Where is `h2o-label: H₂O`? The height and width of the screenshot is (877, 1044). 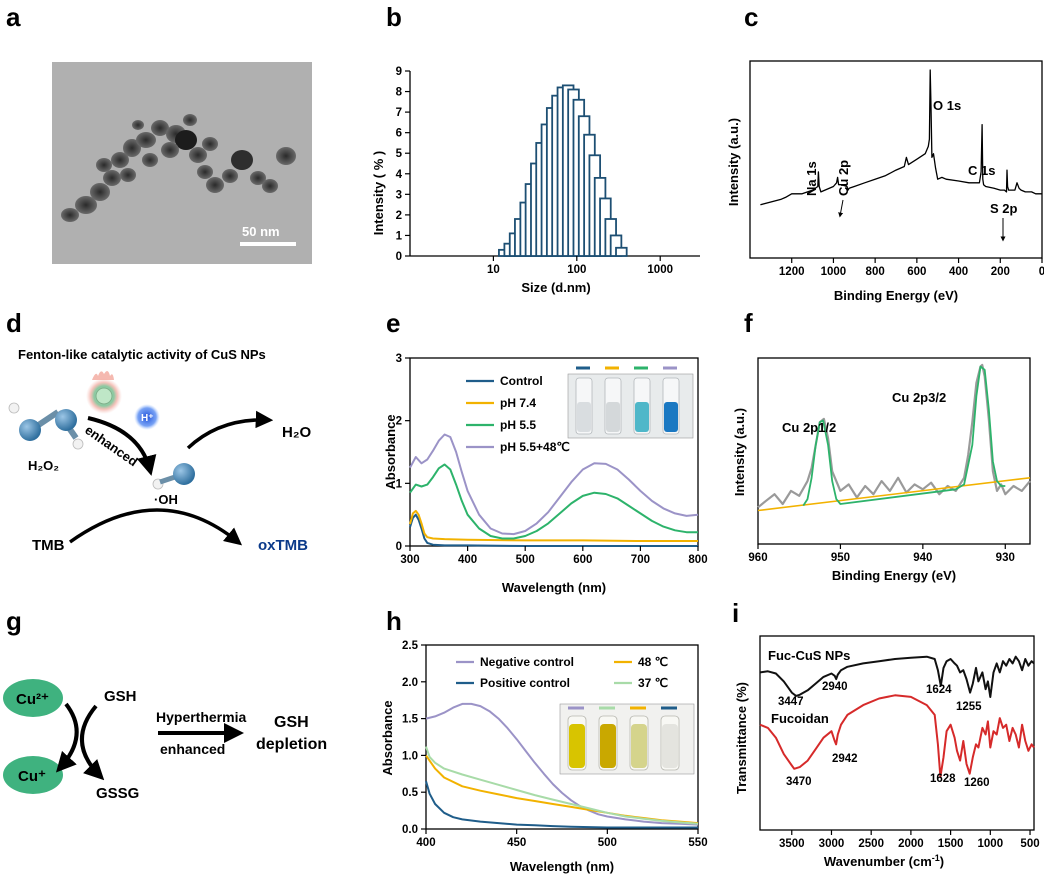
h2o-label: H₂O is located at coordinates (296, 432).